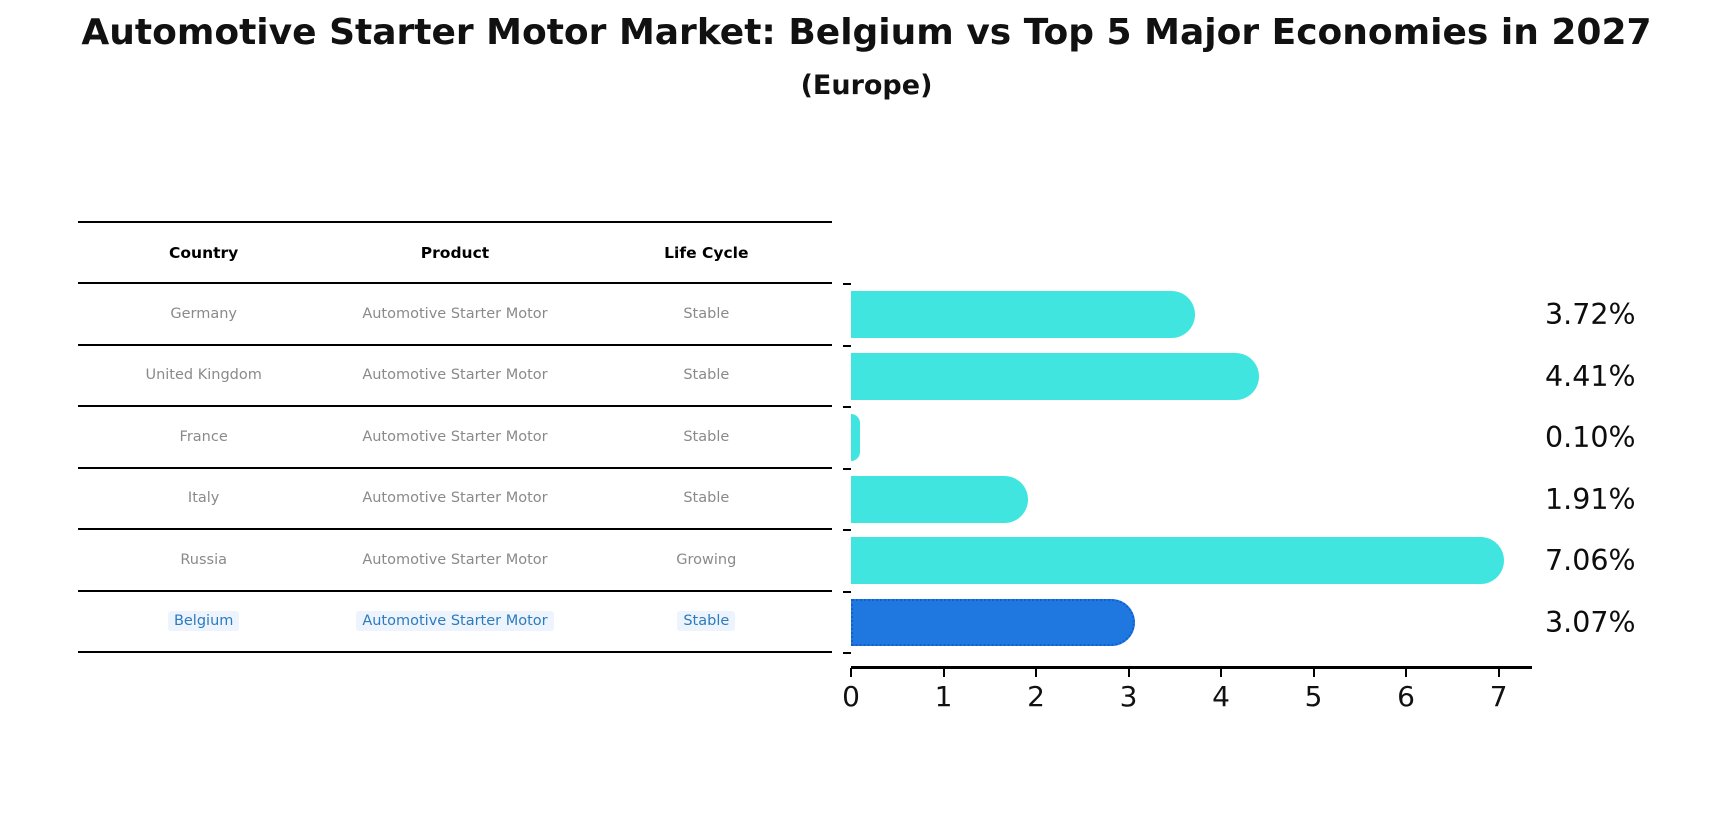 The width and height of the screenshot is (1733, 823). I want to click on tick-label: 2, so click(1036, 696).